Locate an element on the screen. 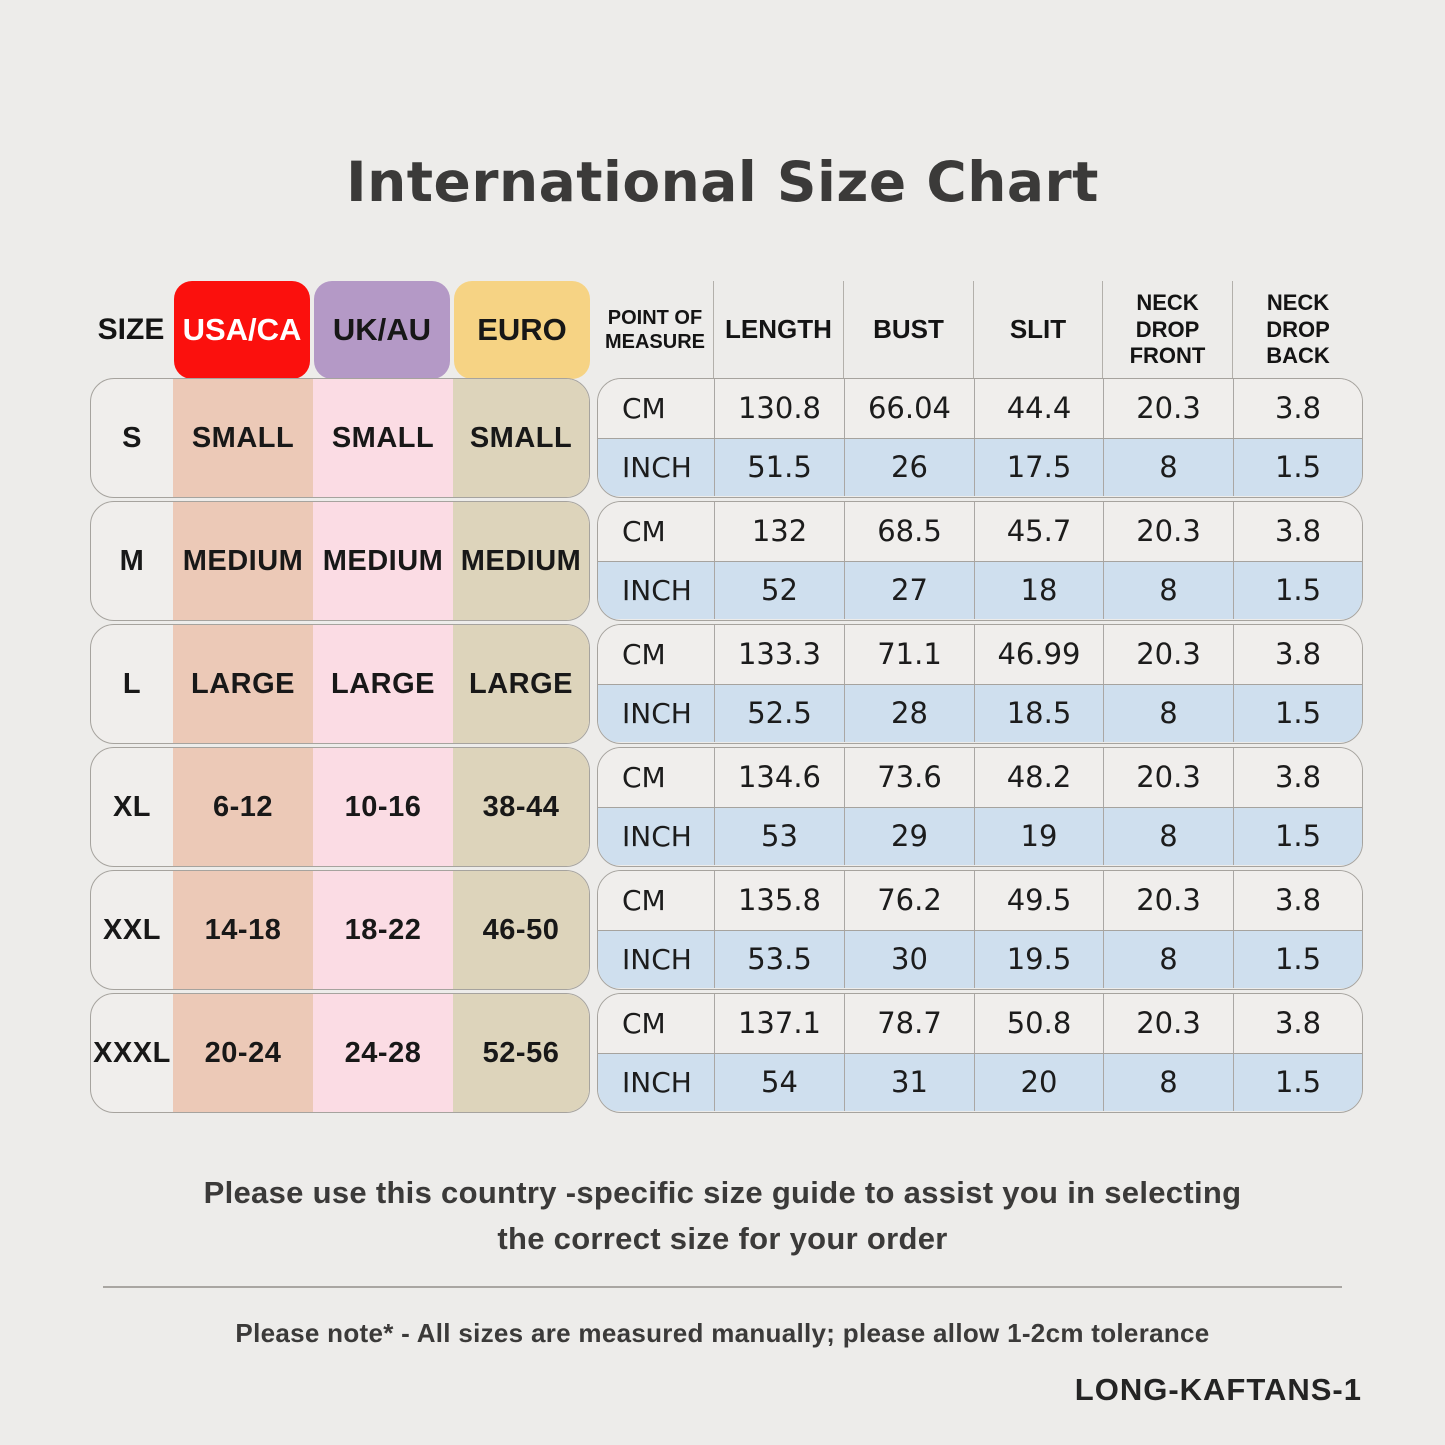 The width and height of the screenshot is (1445, 1445). euro-size-cell: LARGE is located at coordinates (521, 684).